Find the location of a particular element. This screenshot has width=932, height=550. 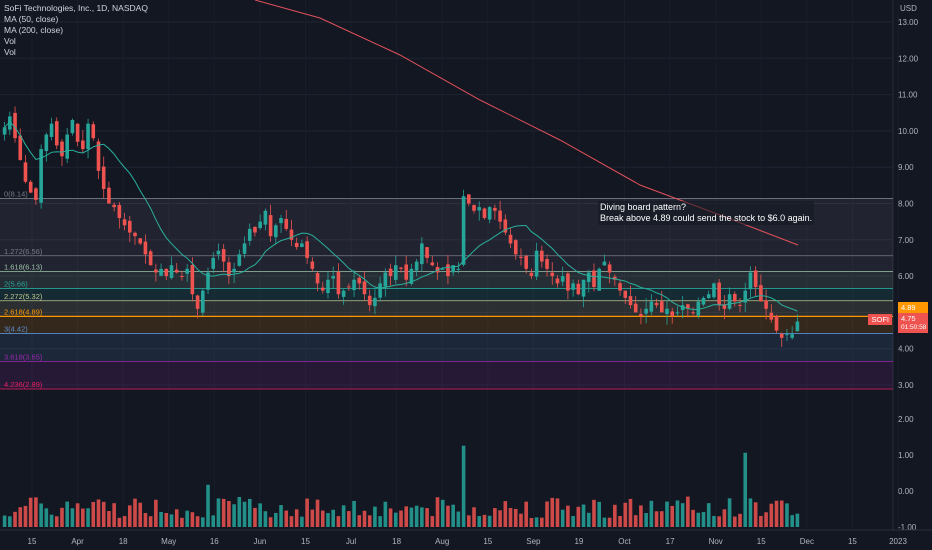

time-tick-label-17: Dec is located at coordinates (807, 541).